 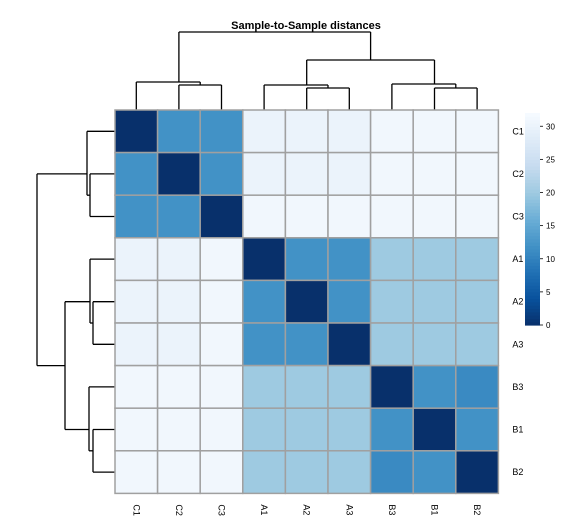 What do you see at coordinates (392, 509) in the screenshot?
I see `column-label: B3` at bounding box center [392, 509].